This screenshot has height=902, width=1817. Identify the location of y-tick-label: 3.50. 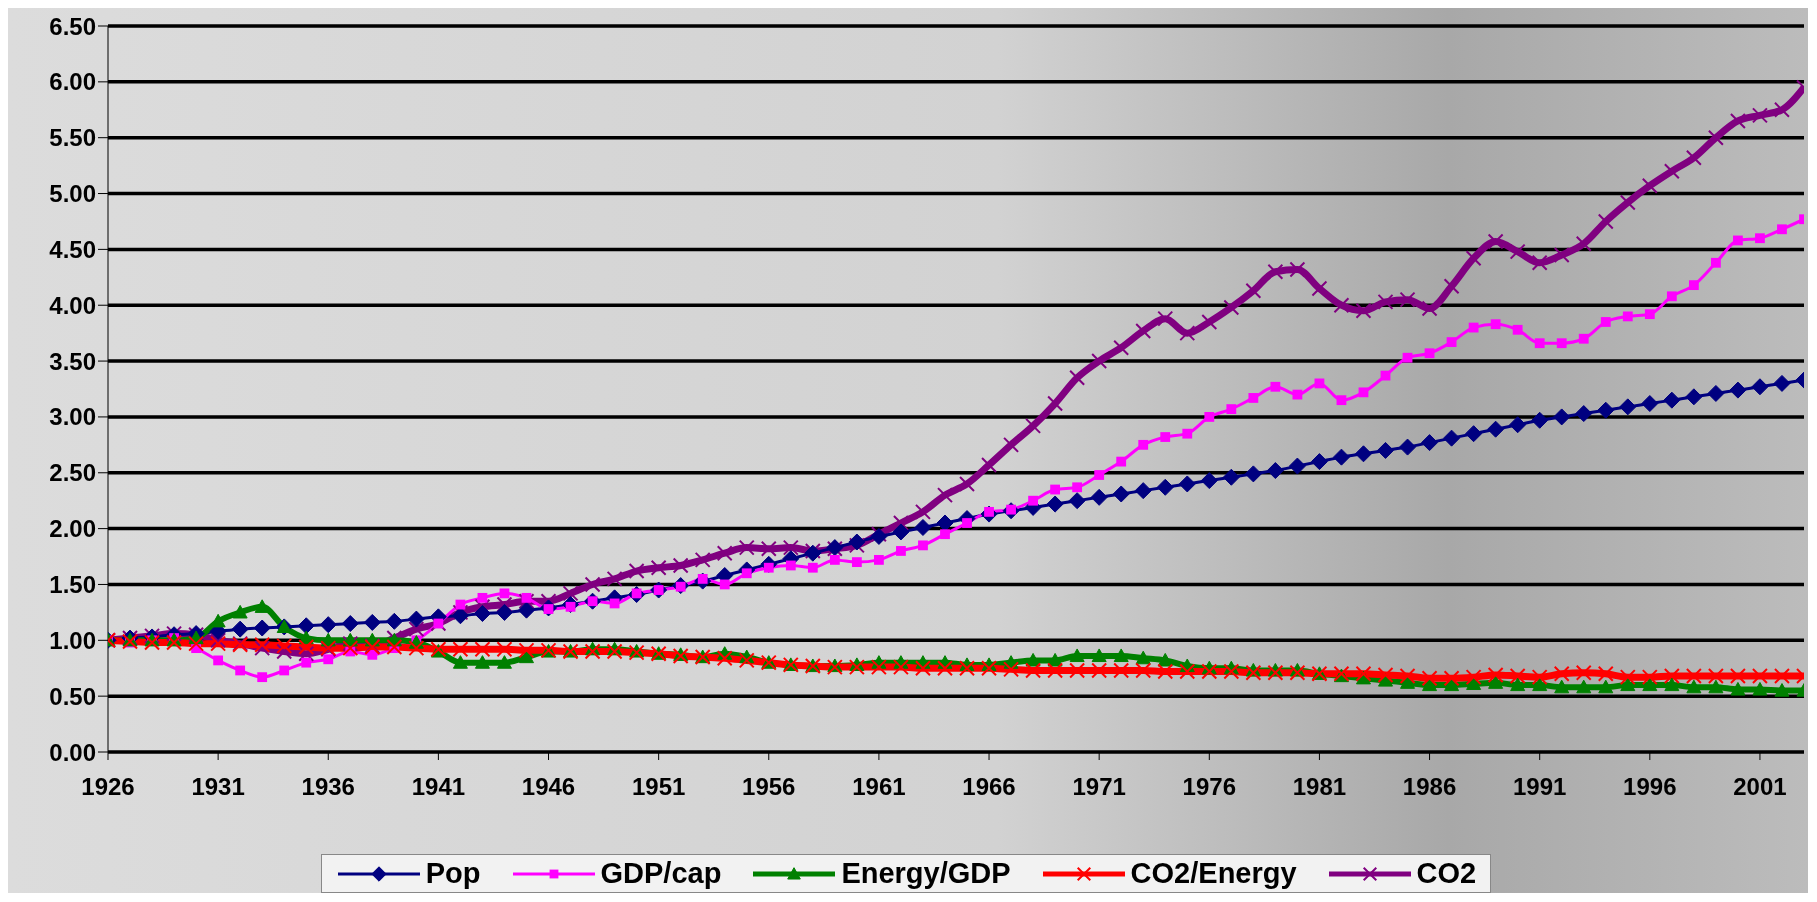
(72, 361).